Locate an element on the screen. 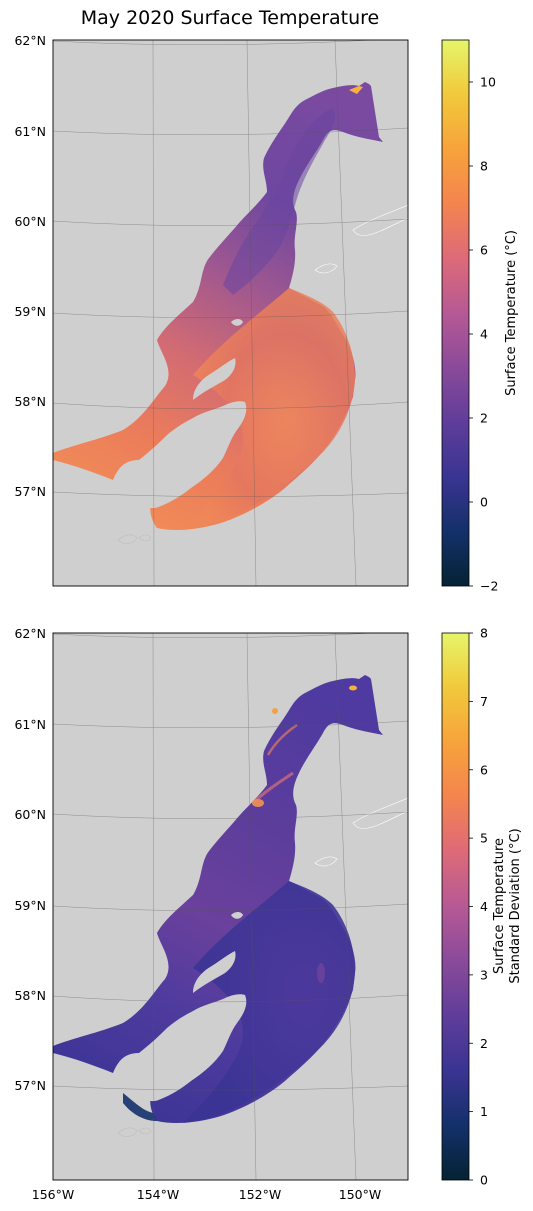 This screenshot has width=533, height=1211. cool-inlet-band is located at coordinates (279, 201).